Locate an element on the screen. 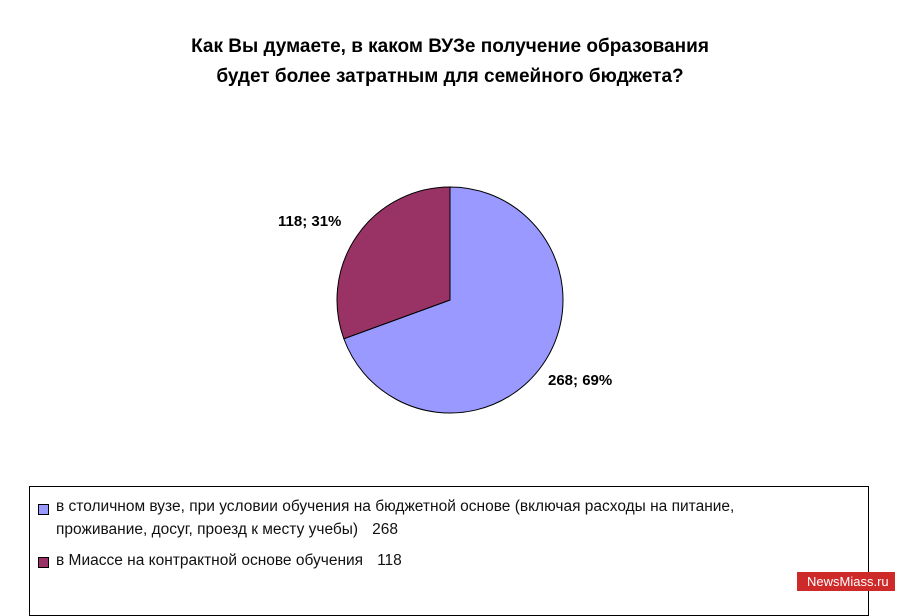 Image resolution: width=900 pixels, height=616 pixels. legend-swatch-capital-university is located at coordinates (43, 509).